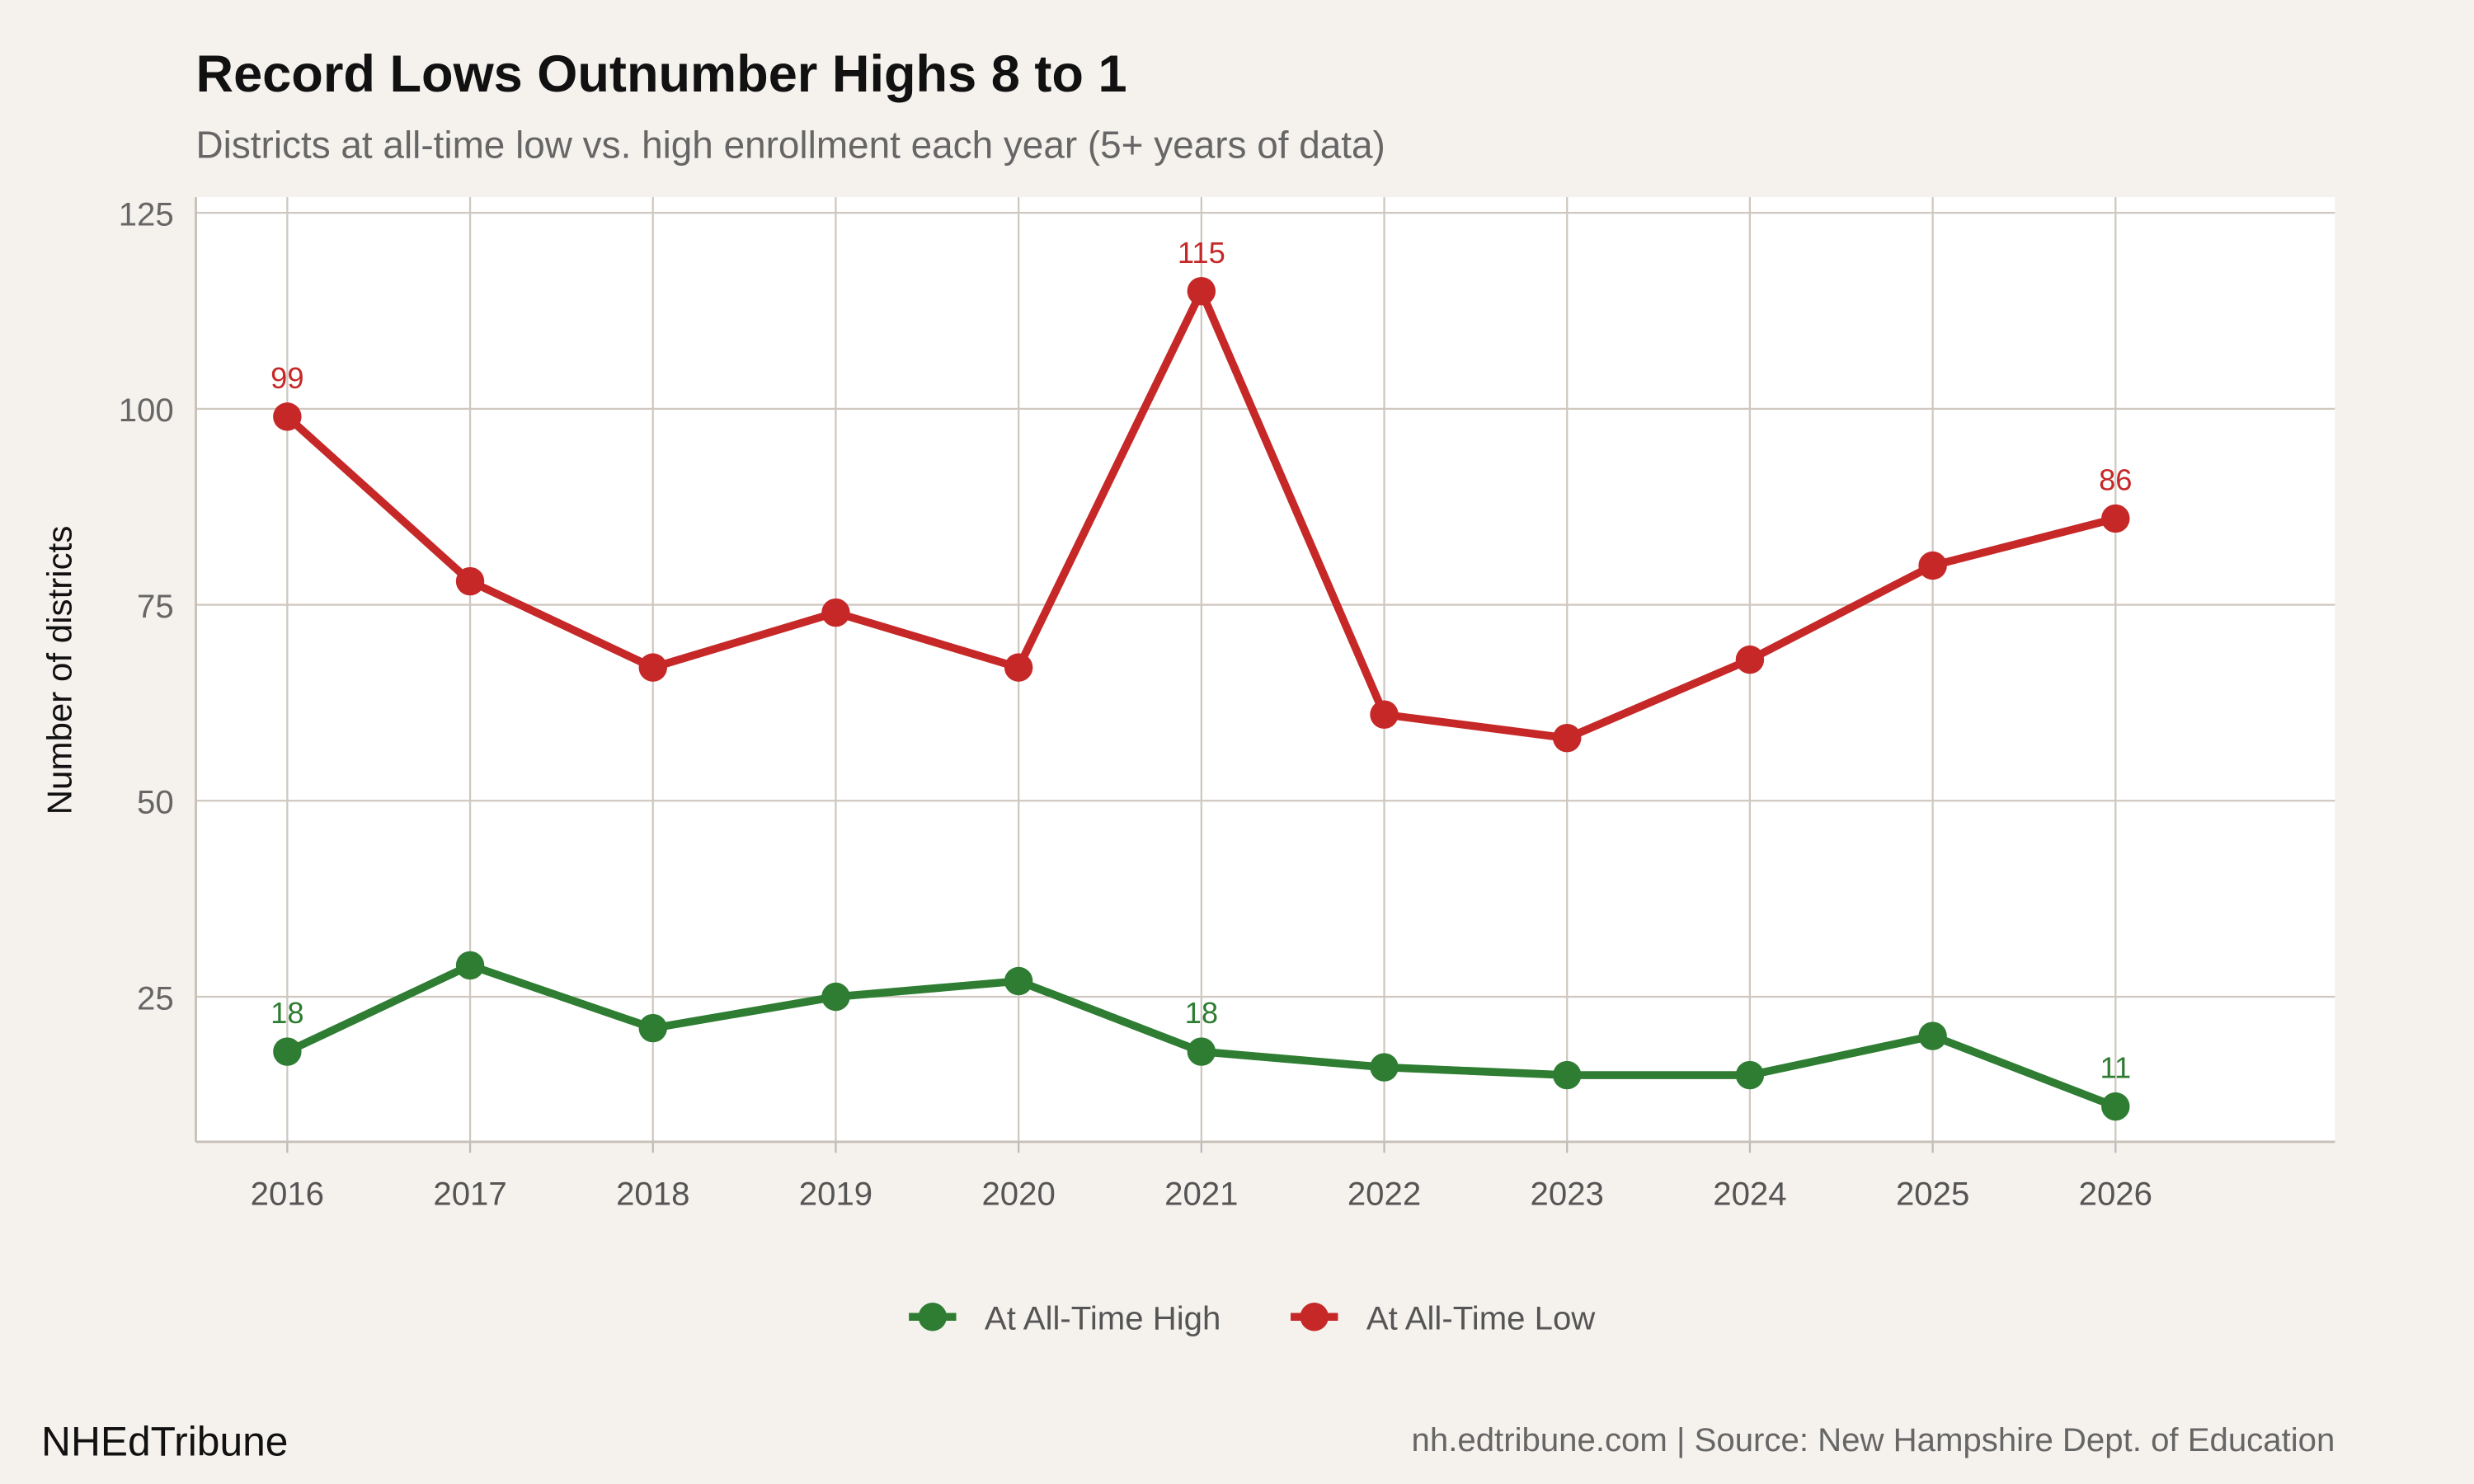 This screenshot has height=1484, width=2474. What do you see at coordinates (1252, 1318) in the screenshot?
I see `legend: At All-Time High At All-Time Low` at bounding box center [1252, 1318].